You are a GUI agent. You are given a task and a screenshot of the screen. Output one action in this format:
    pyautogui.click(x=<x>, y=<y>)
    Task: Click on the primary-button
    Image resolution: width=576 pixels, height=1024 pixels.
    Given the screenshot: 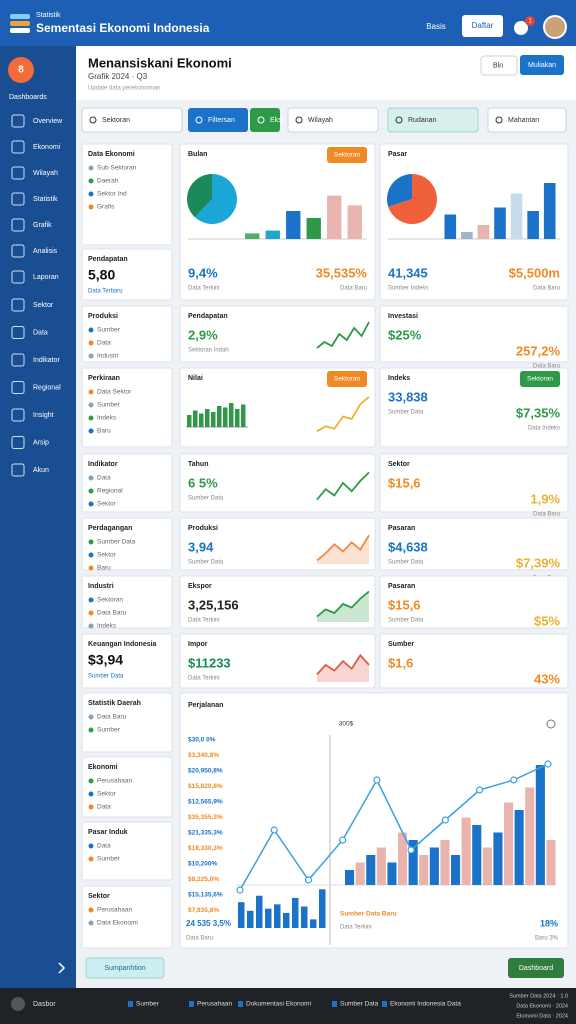 What is the action you would take?
    pyautogui.click(x=542, y=65)
    